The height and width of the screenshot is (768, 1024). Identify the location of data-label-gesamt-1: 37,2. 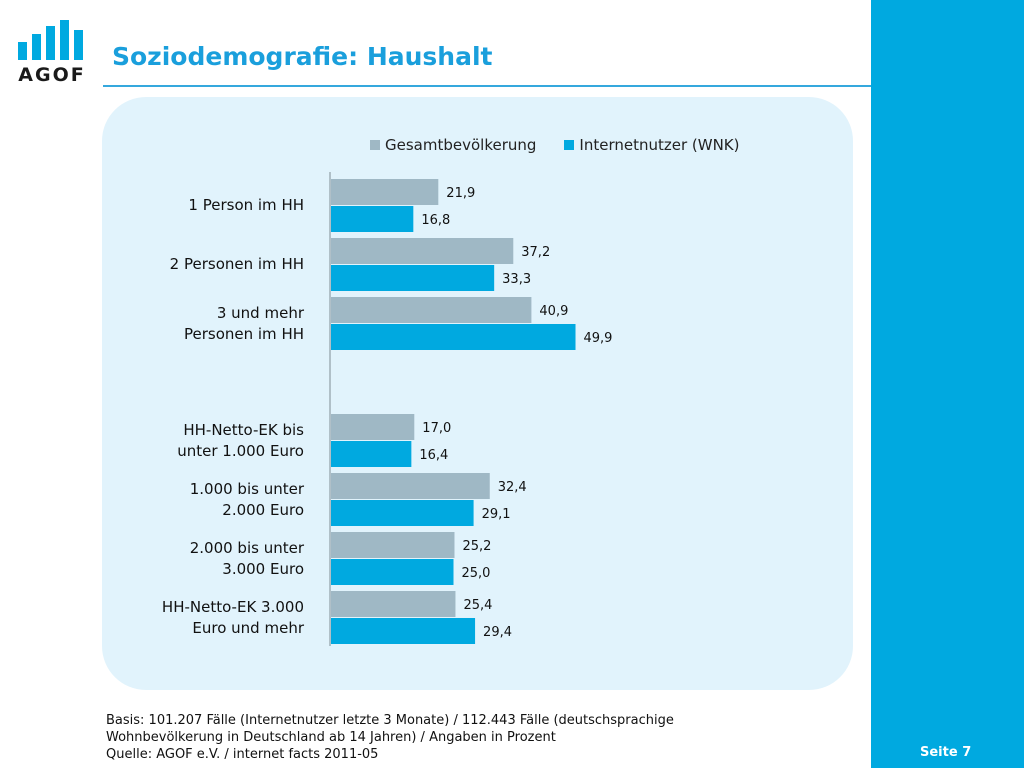
(535, 252).